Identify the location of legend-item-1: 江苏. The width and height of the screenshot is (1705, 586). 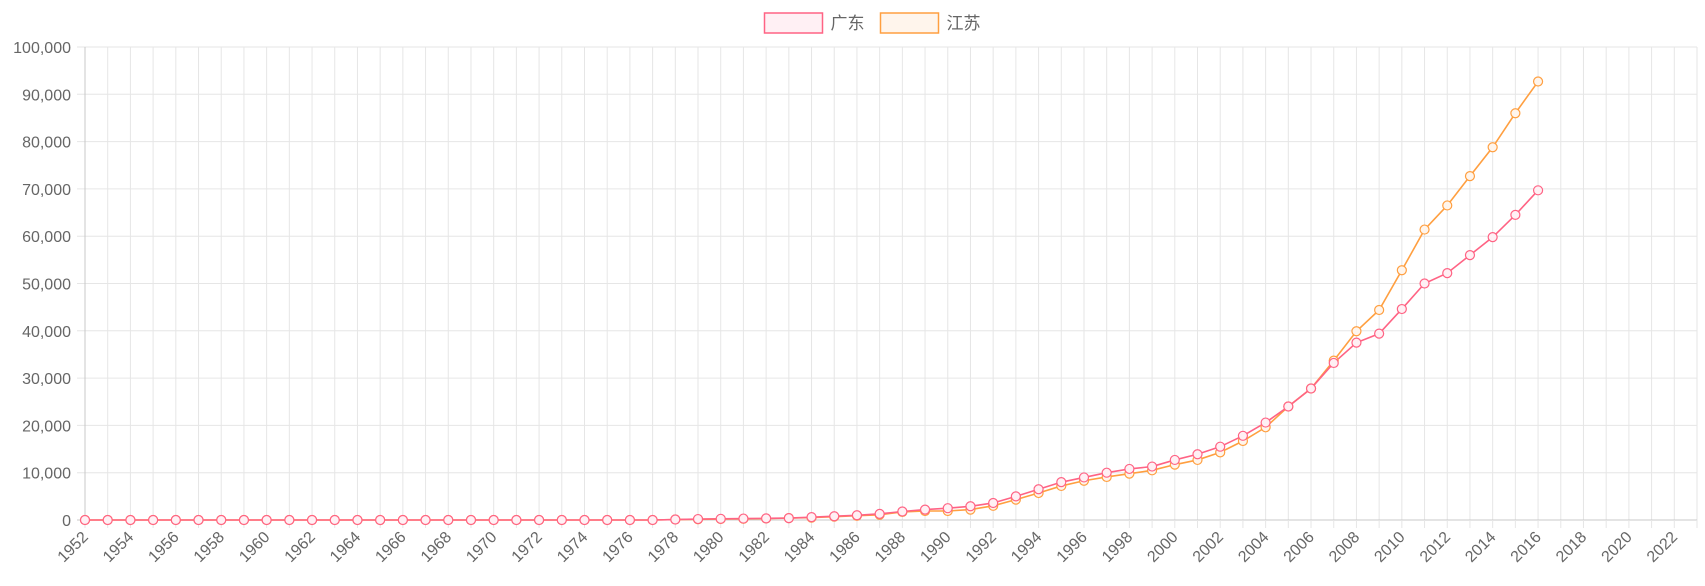
(930, 23).